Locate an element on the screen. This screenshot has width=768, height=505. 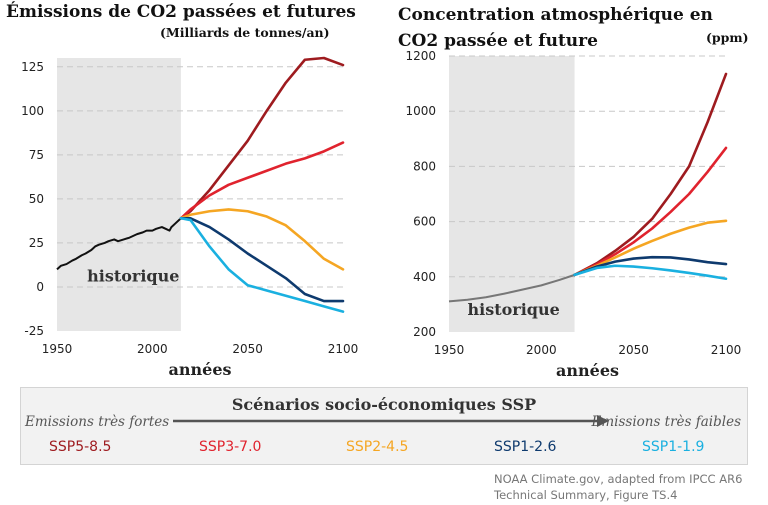
right-chart-unit: (ppm) is located at coordinates (727, 37).